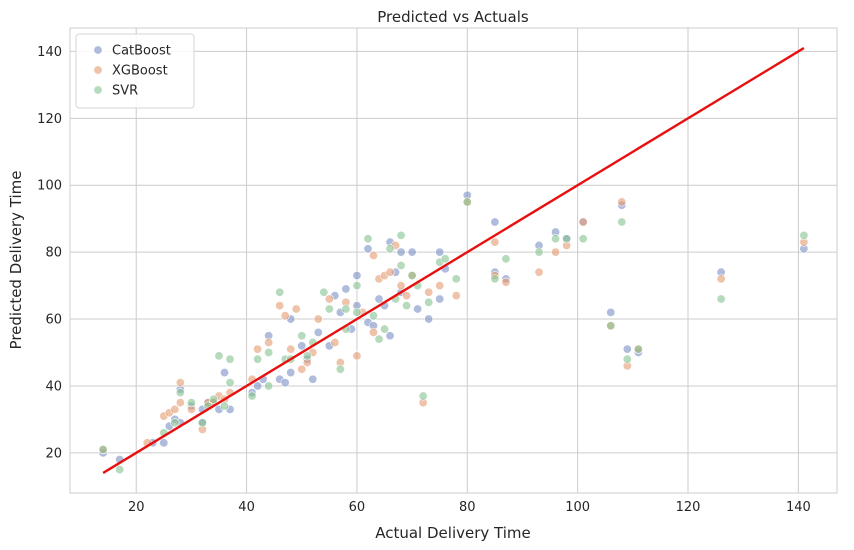 This screenshot has width=854, height=550. What do you see at coordinates (53, 453) in the screenshot?
I see `y-tick-label: 20` at bounding box center [53, 453].